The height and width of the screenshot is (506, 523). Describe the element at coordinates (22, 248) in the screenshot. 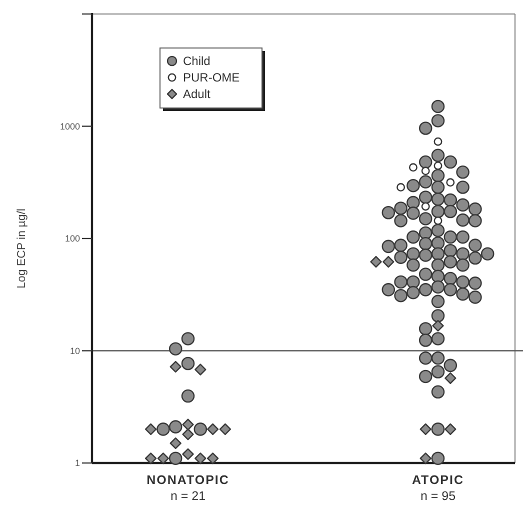

I see `y-axis-title: Log ECP in µg/l` at that location.